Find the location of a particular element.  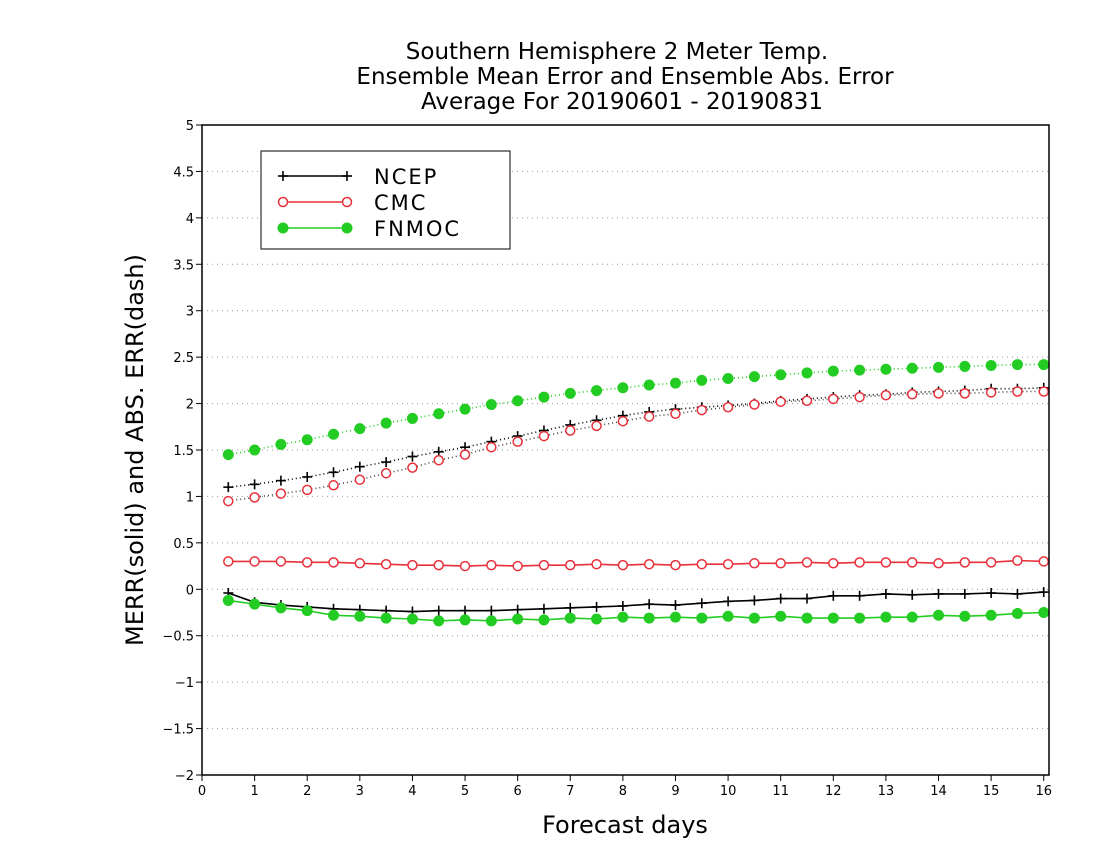

legend-label-ncep: NCEP is located at coordinates (406, 177).